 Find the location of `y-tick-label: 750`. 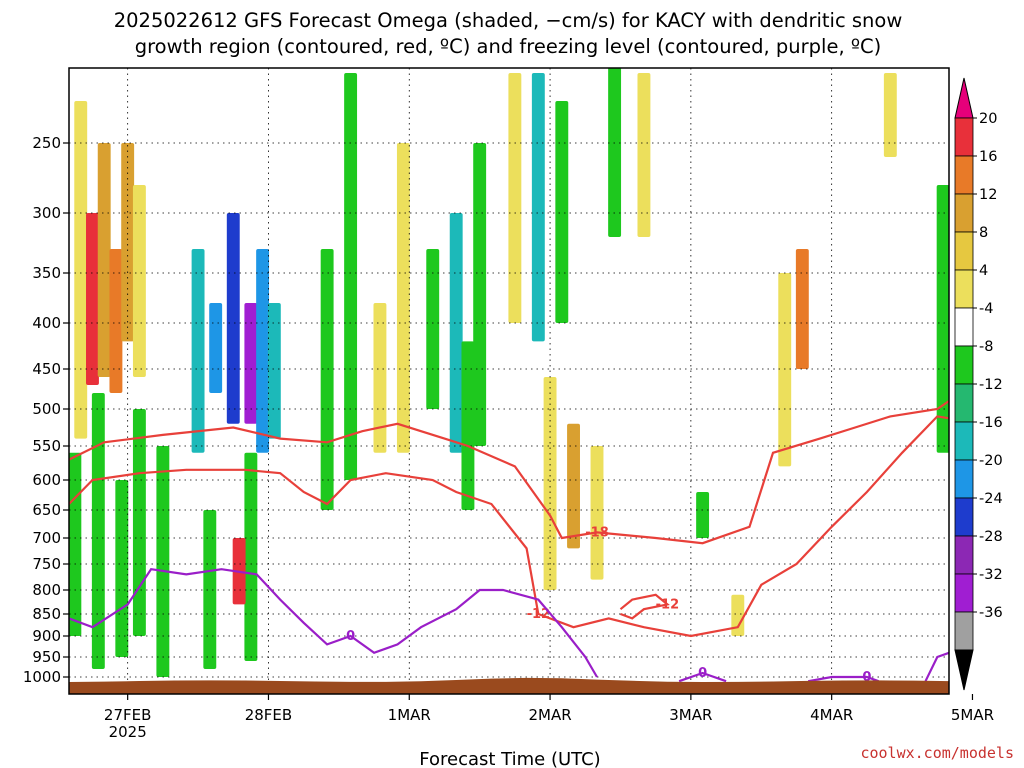

y-tick-label: 750 is located at coordinates (46, 564).